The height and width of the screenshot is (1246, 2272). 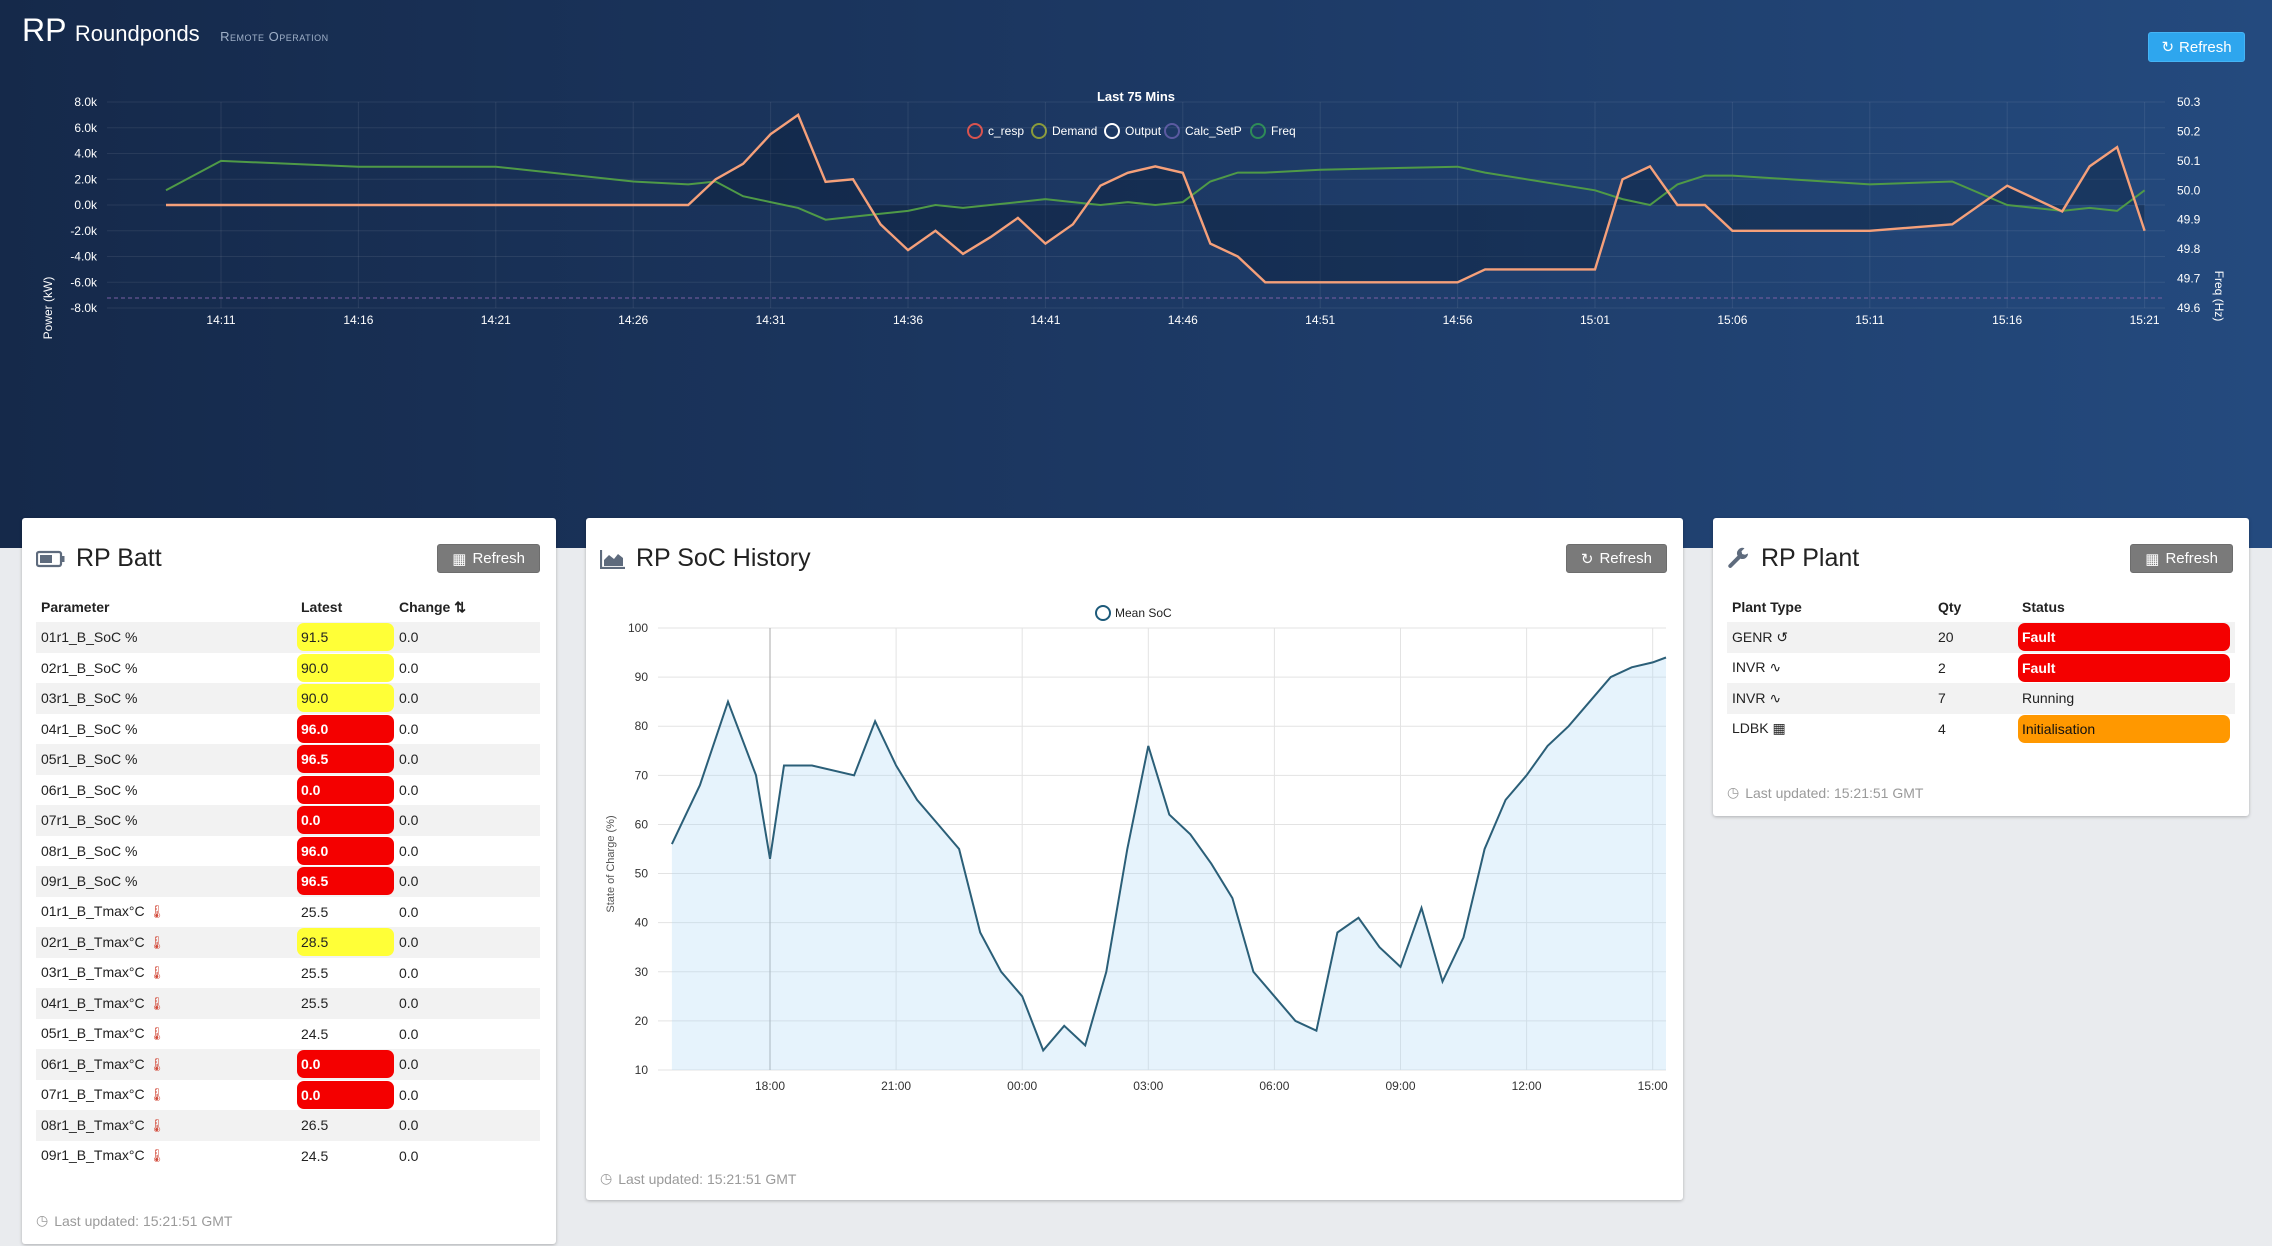 What do you see at coordinates (2043, 607) in the screenshot?
I see `plant-col-status: Status` at bounding box center [2043, 607].